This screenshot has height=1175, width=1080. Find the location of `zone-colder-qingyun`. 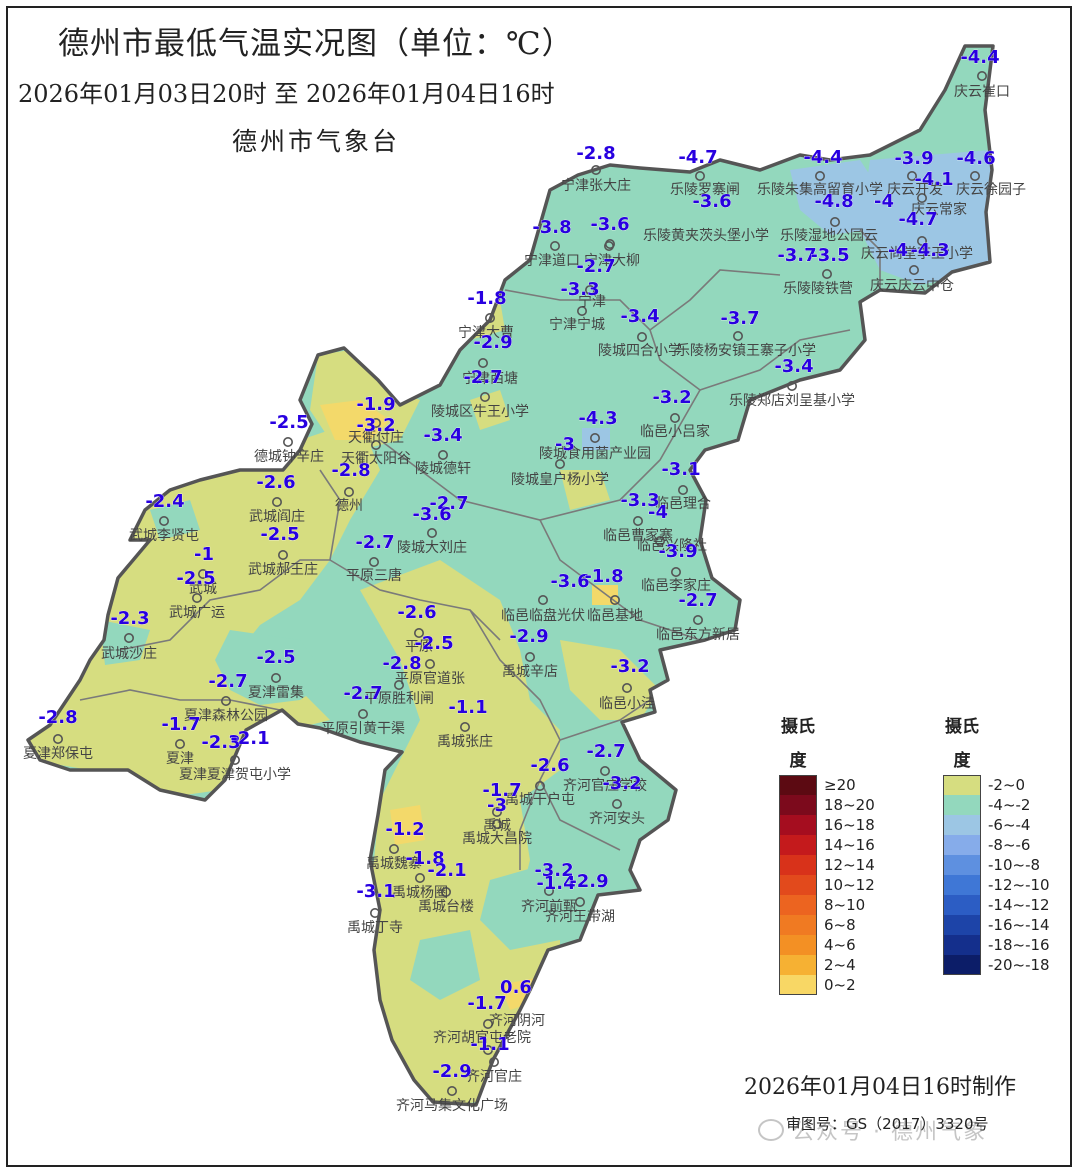

zone-colder-qingyun is located at coordinates (926, 217).